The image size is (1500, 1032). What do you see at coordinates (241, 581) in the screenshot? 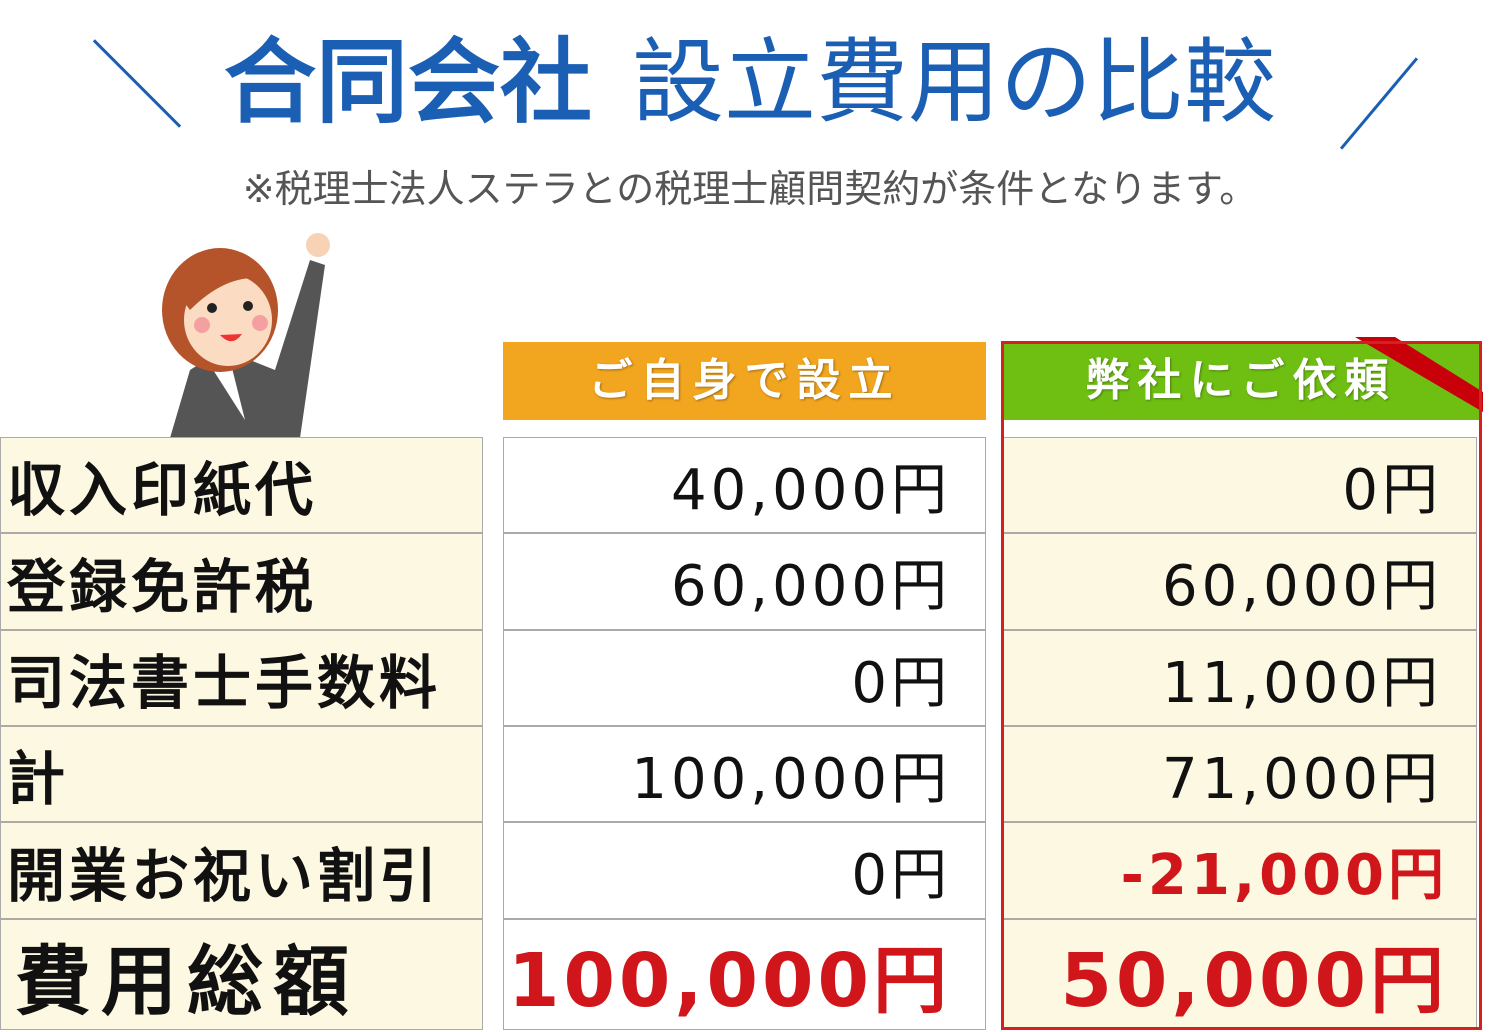
I see `row-label: 登録免許税` at bounding box center [241, 581].